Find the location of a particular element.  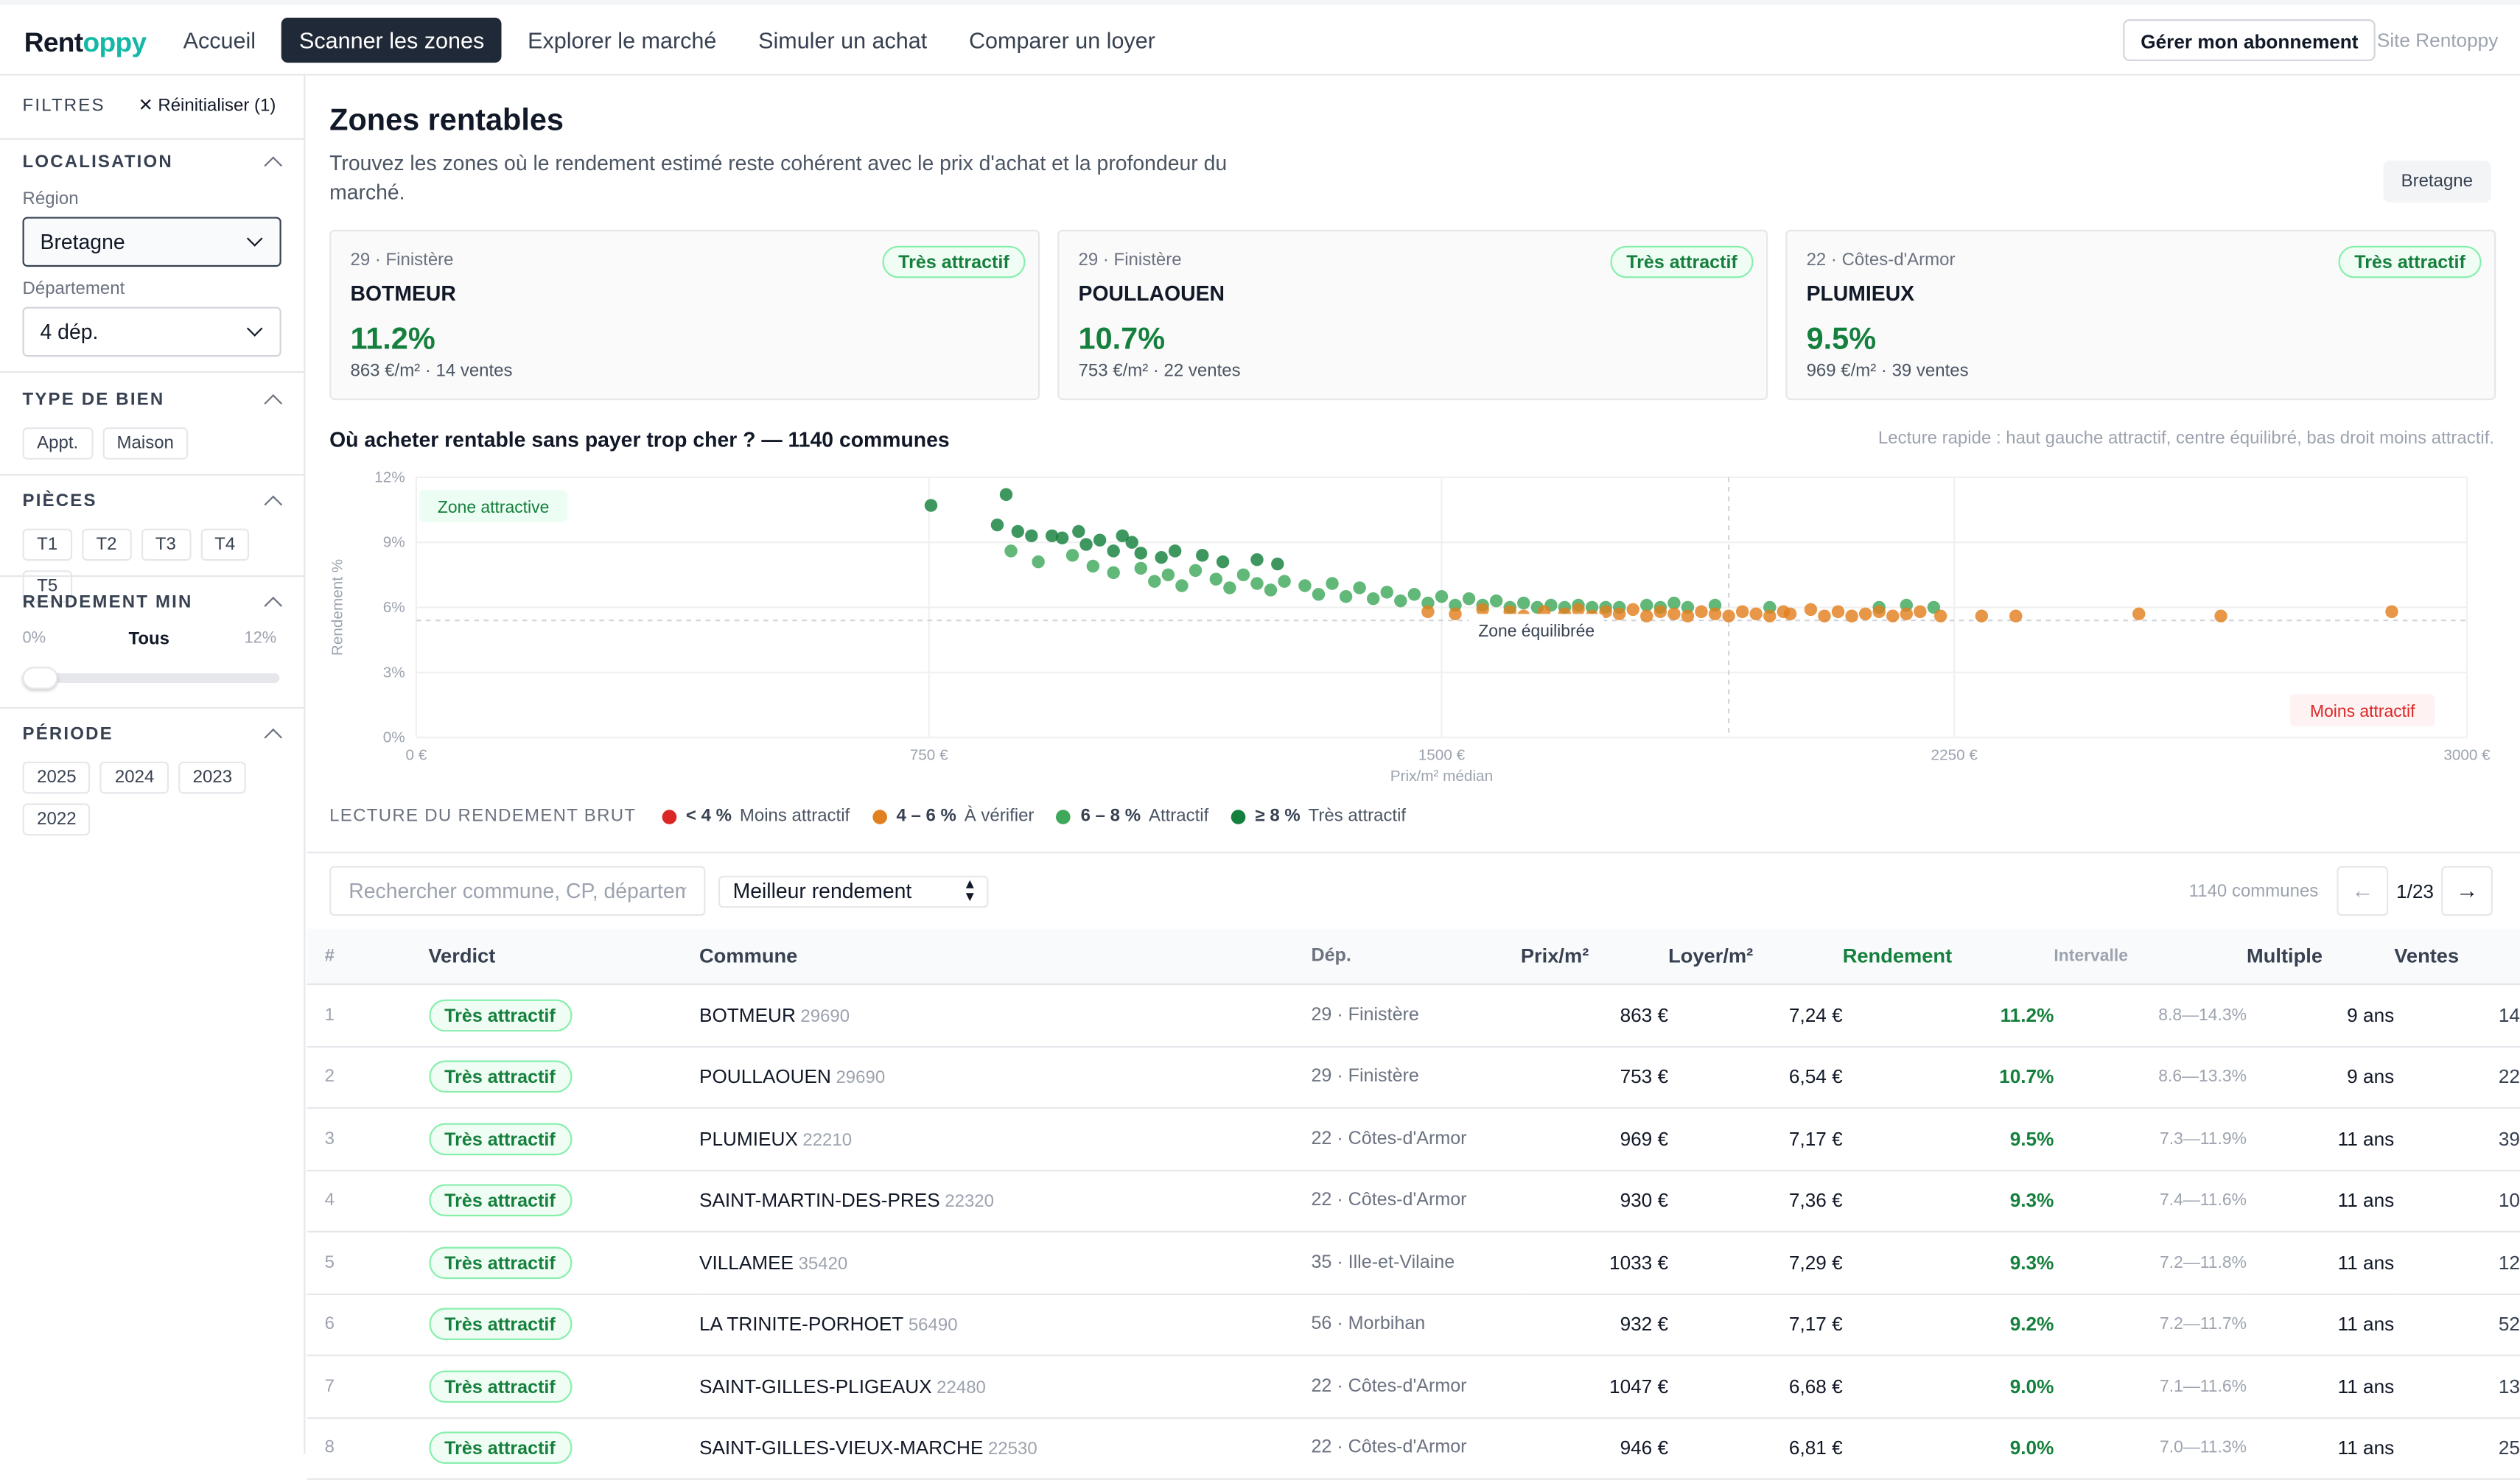

nav-item-3: Simuler un achat is located at coordinates (843, 40).